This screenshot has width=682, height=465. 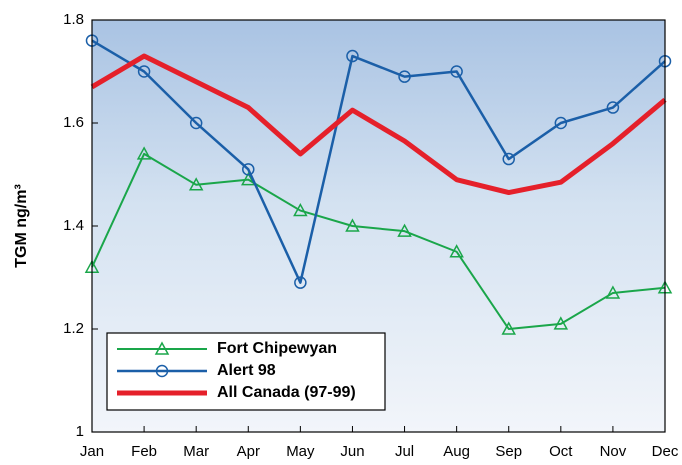 I want to click on y-axis-label: TGM ng/m³, so click(x=21, y=226).